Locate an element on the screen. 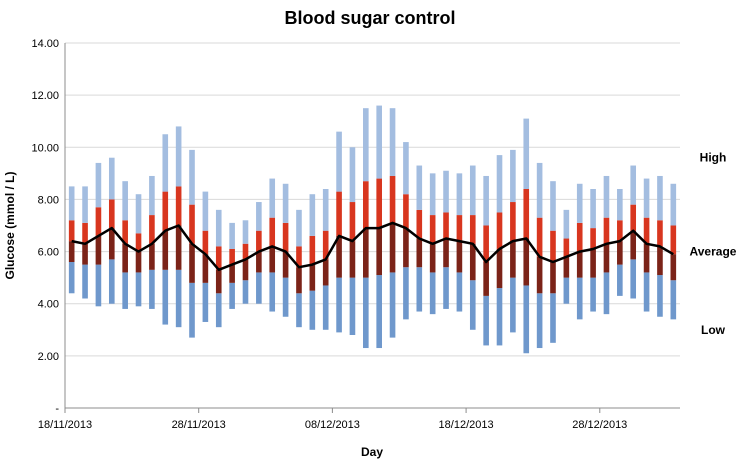 The width and height of the screenshot is (737, 459). y-tick-label: 6.00 is located at coordinates (48, 253).